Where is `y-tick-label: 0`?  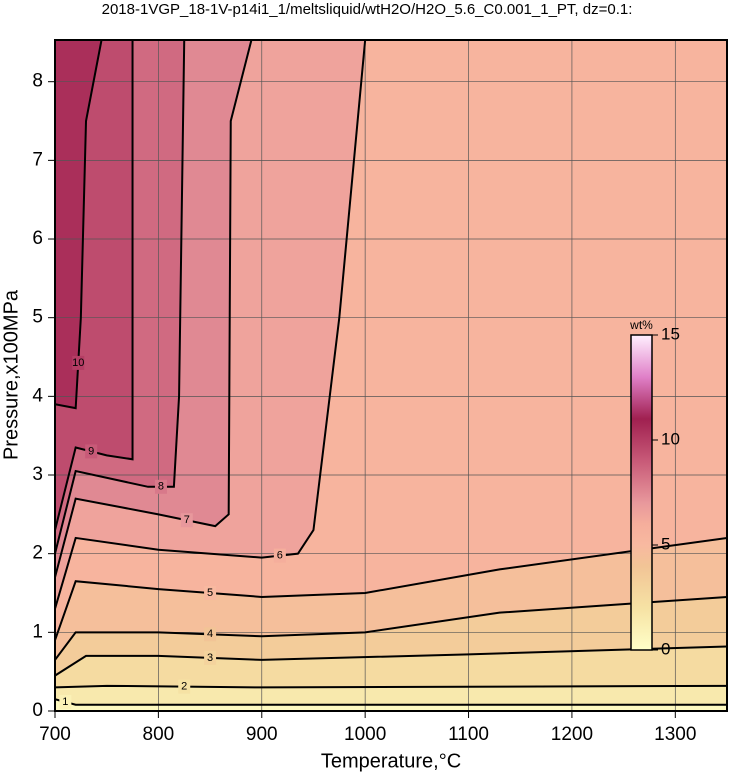 y-tick-label: 0 is located at coordinates (37, 710).